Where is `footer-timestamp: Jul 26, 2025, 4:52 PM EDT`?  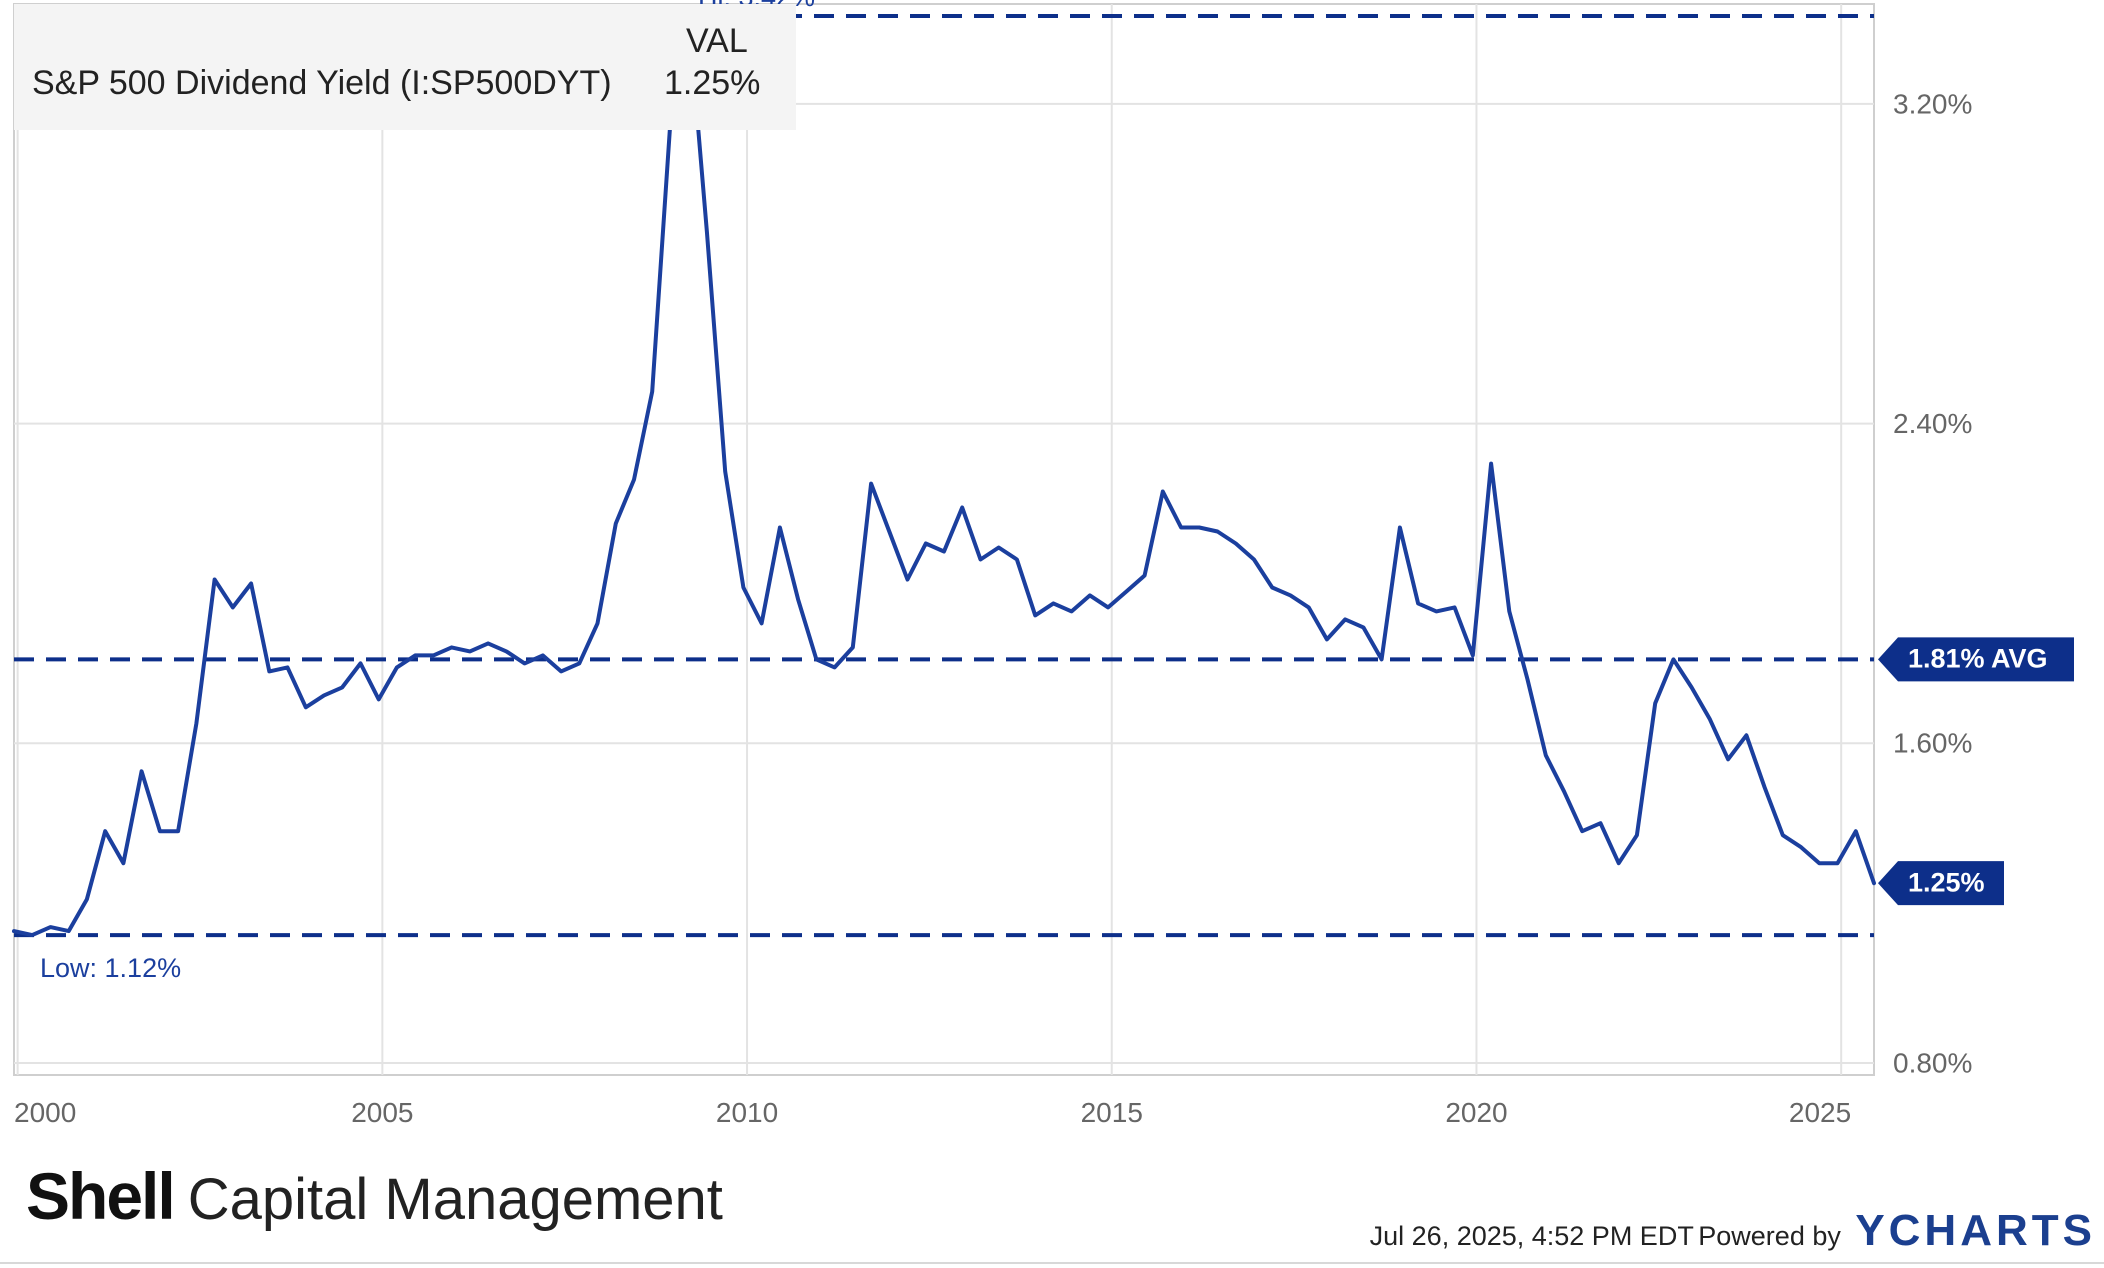
footer-timestamp: Jul 26, 2025, 4:52 PM EDT is located at coordinates (1531, 1236).